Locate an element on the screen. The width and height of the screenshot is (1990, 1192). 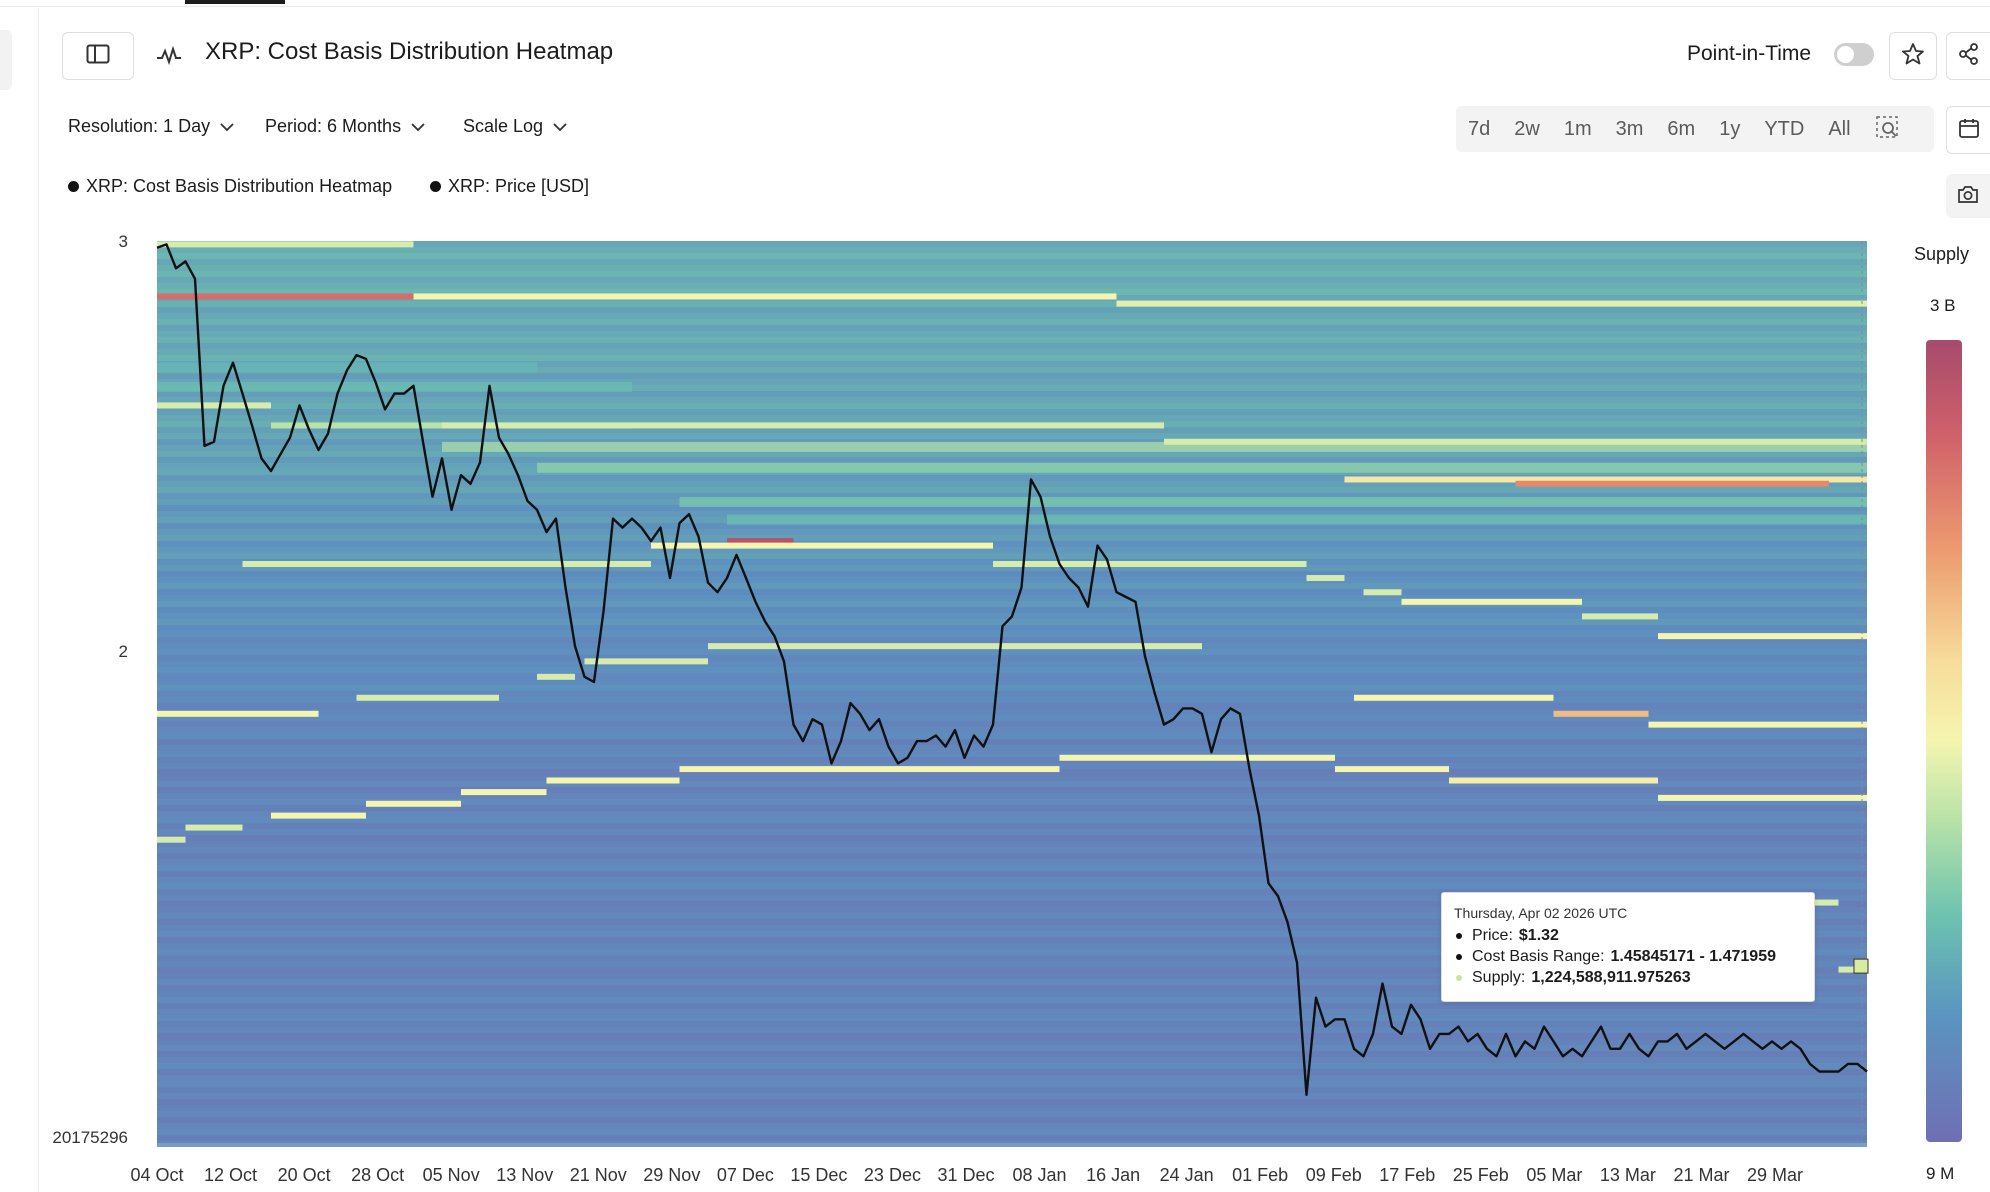
toggle-sidebar-button is located at coordinates (98, 56).